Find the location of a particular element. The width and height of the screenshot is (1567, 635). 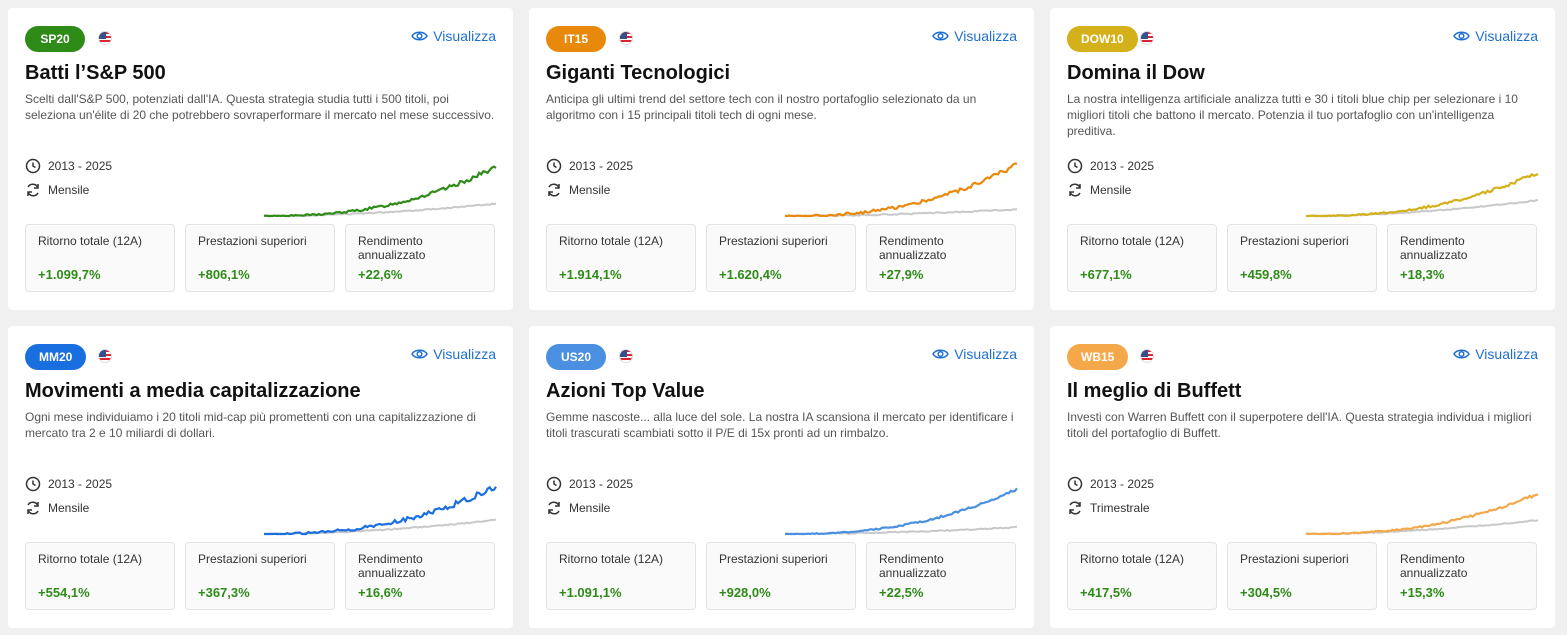

strategy-title: Il meglio di Buffett is located at coordinates (1154, 391).